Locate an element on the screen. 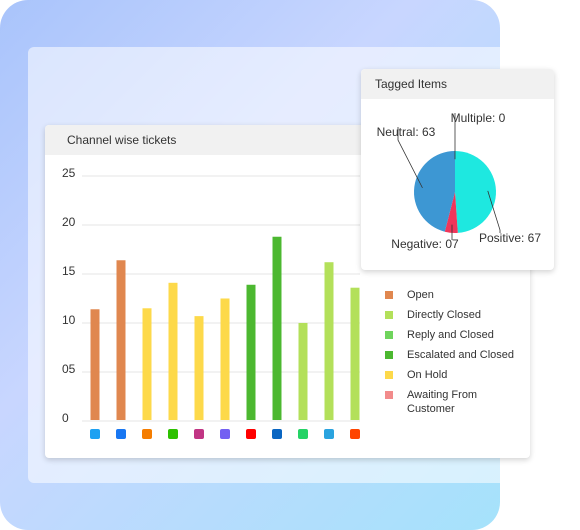  y-tick-label: 05 is located at coordinates (69, 369).